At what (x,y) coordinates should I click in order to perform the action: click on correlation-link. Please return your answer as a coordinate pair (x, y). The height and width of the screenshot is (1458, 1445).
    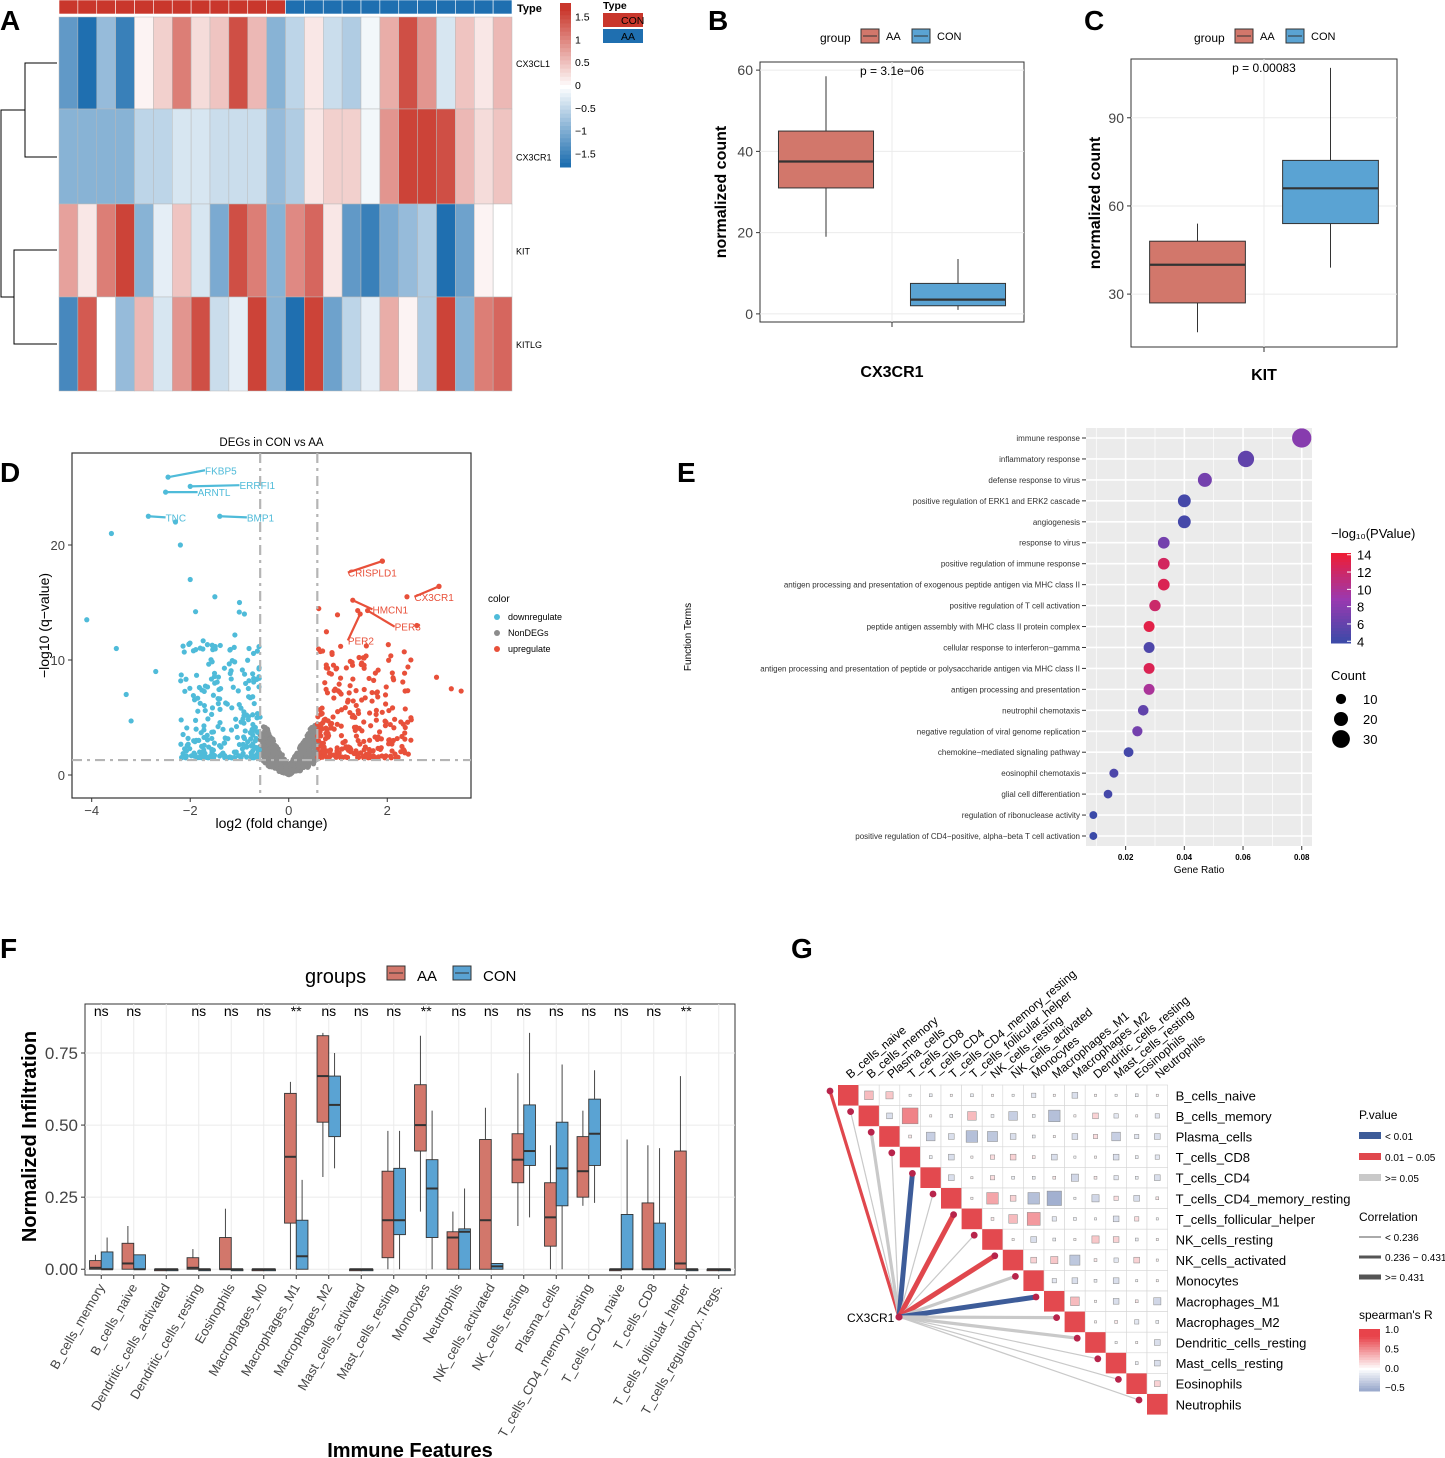
    Looking at the image, I should click on (947, 1286).